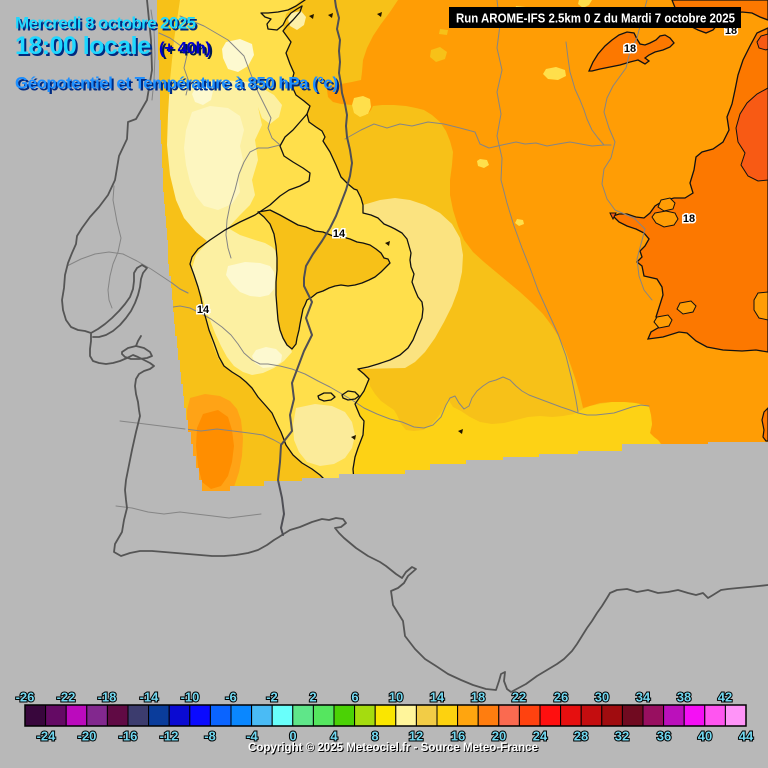 The image size is (768, 768). What do you see at coordinates (396, 697) in the screenshot?
I see `svg-text: 10` at bounding box center [396, 697].